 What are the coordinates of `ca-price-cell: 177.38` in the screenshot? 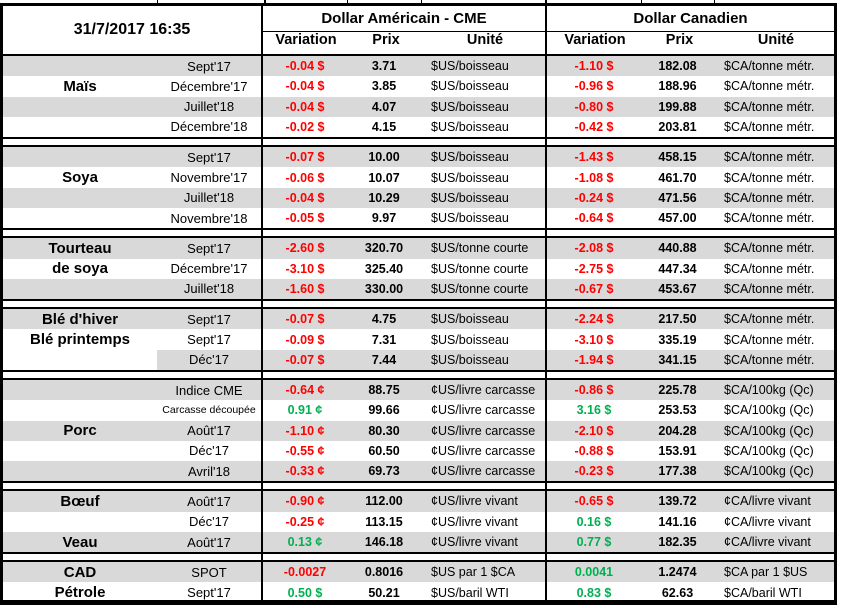 It's located at (677, 471).